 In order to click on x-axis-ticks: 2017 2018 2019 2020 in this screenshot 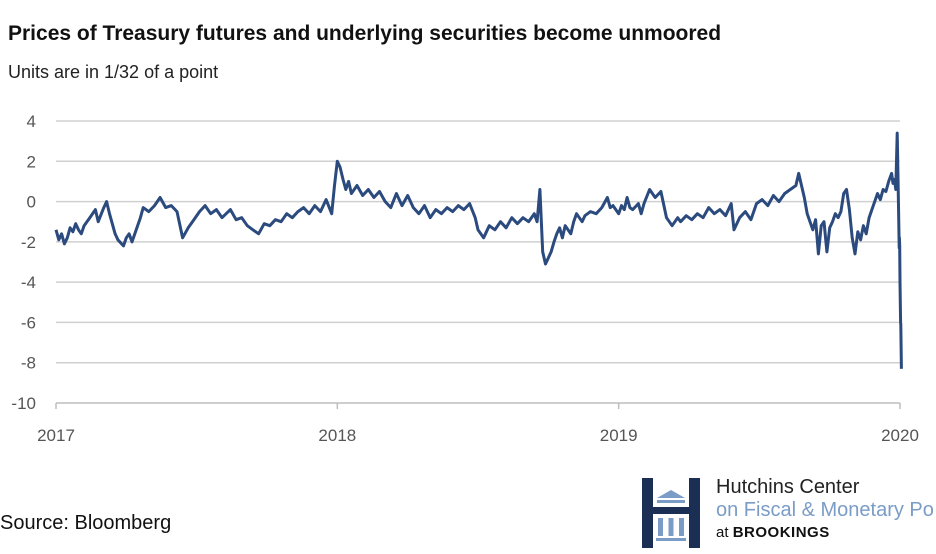, I will do `click(478, 424)`.